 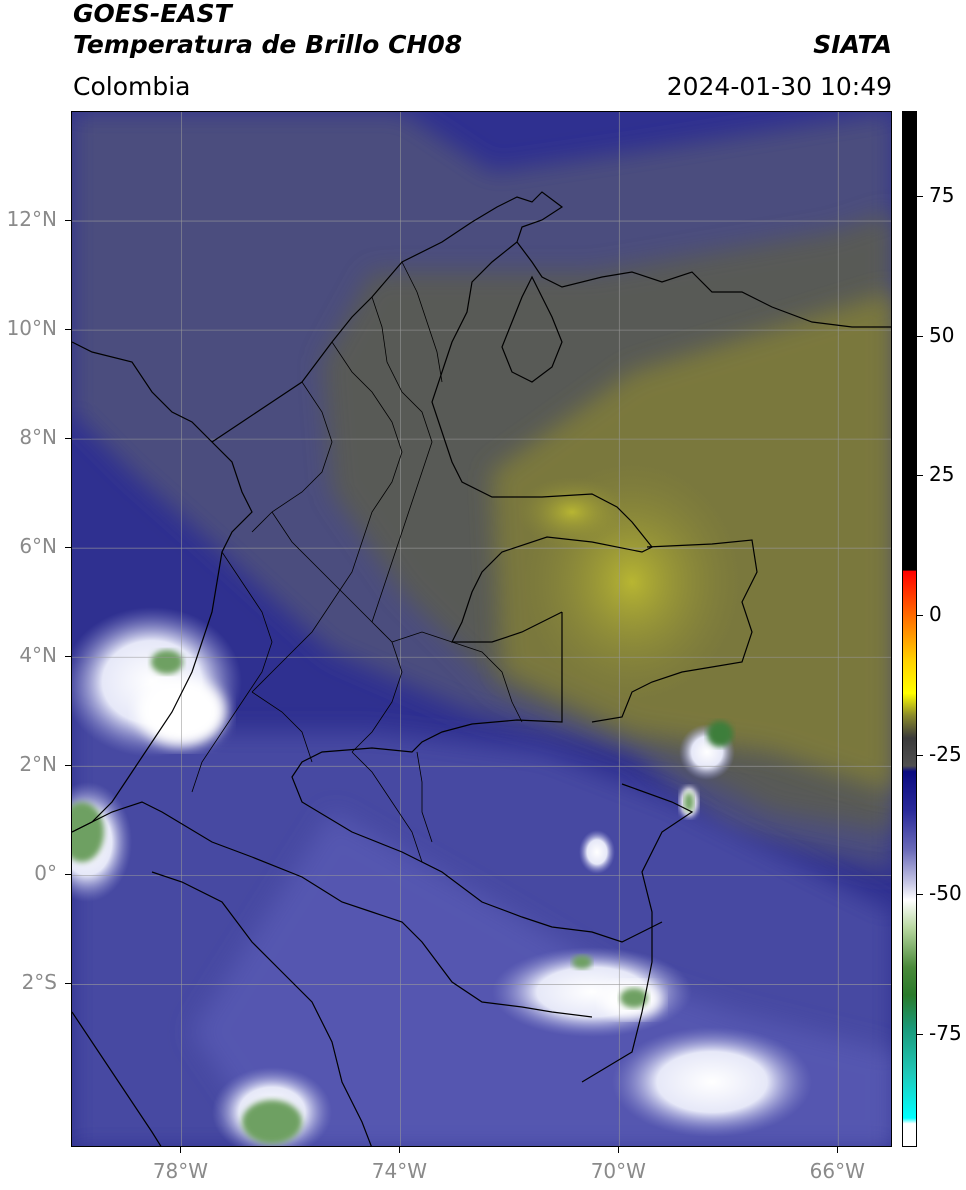 I want to click on region-label: Colombia, so click(x=132, y=86).